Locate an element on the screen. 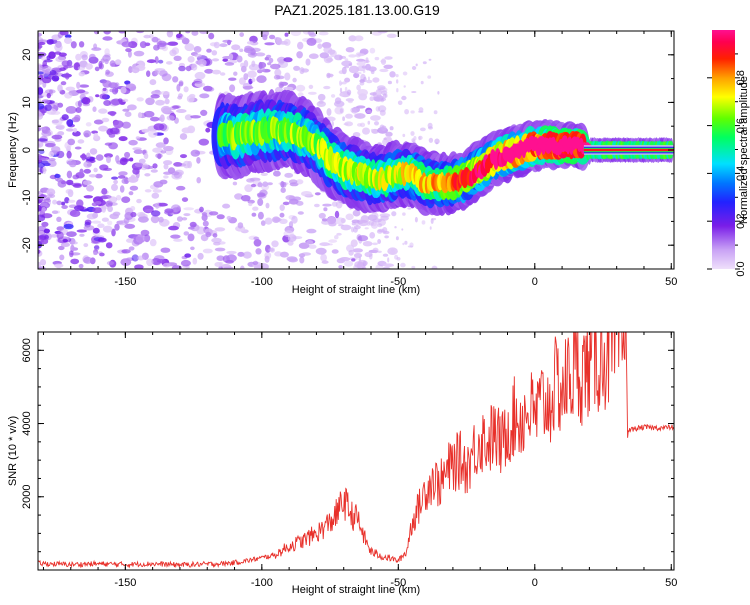 Image resolution: width=750 pixels, height=605 pixels. snr-xlabel: Height of straight line (km) is located at coordinates (356, 590).